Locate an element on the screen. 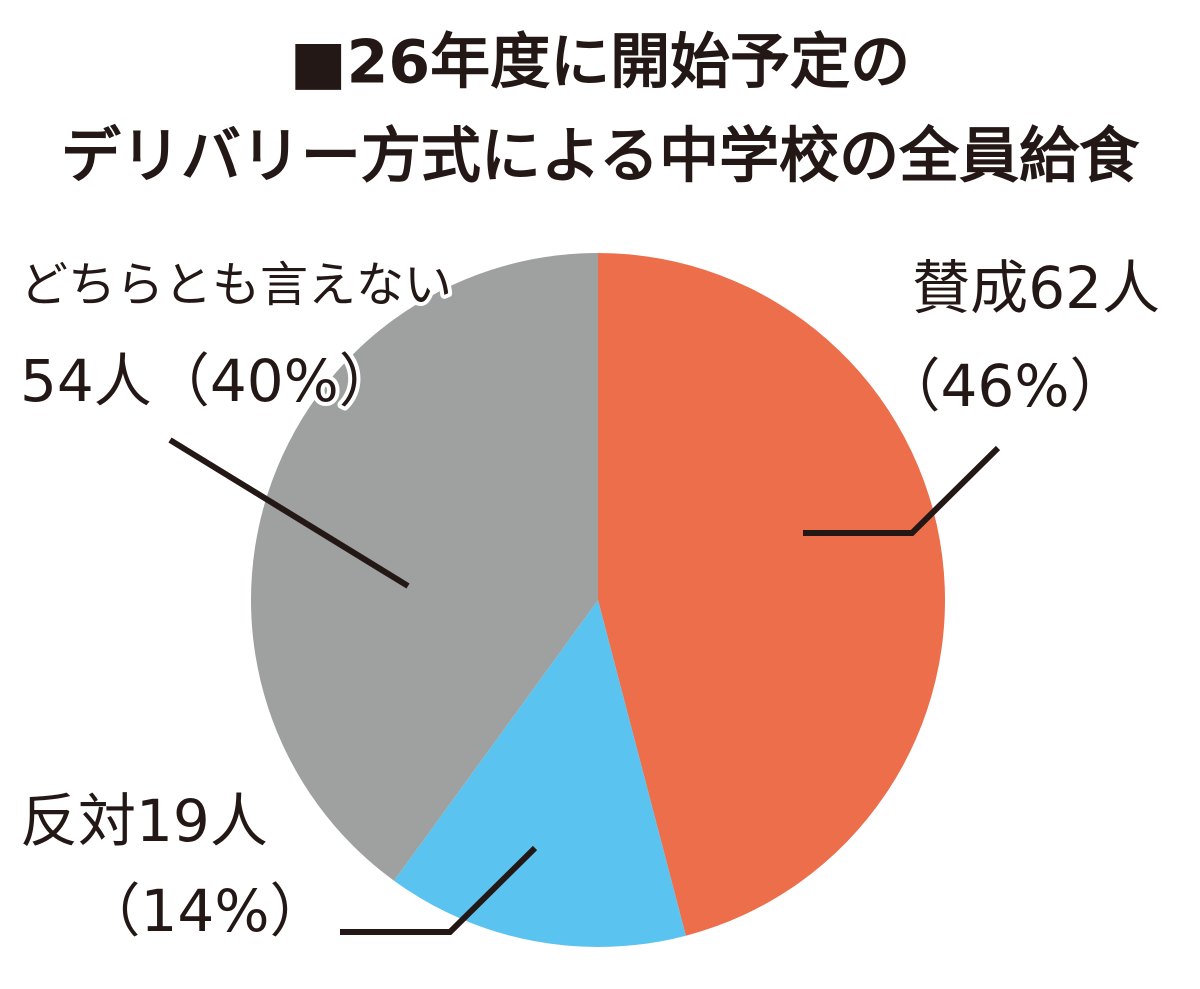 Image resolution: width=1200 pixels, height=989 pixels. slice-label: 反対19人 is located at coordinates (144, 821).